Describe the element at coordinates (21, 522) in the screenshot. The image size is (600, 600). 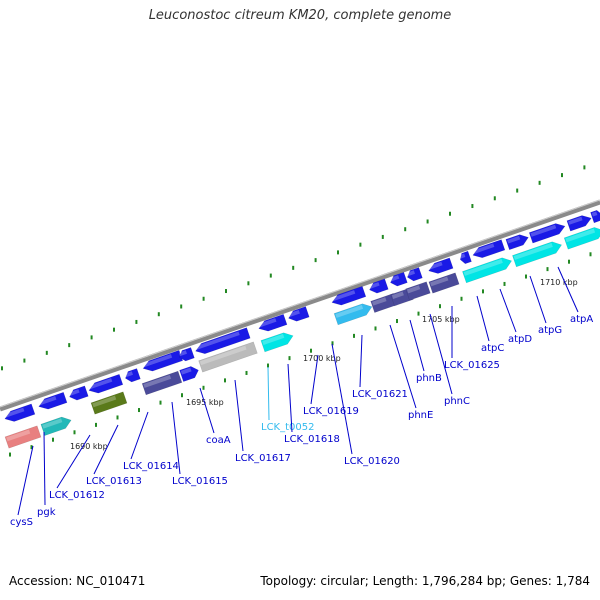
I see `gene-label: cysS` at that location.